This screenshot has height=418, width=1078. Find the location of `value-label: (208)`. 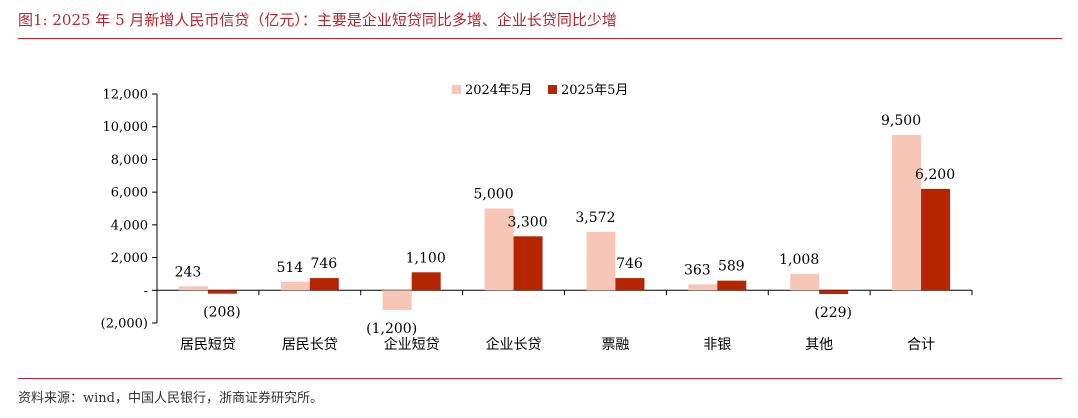

value-label: (208) is located at coordinates (222, 313).